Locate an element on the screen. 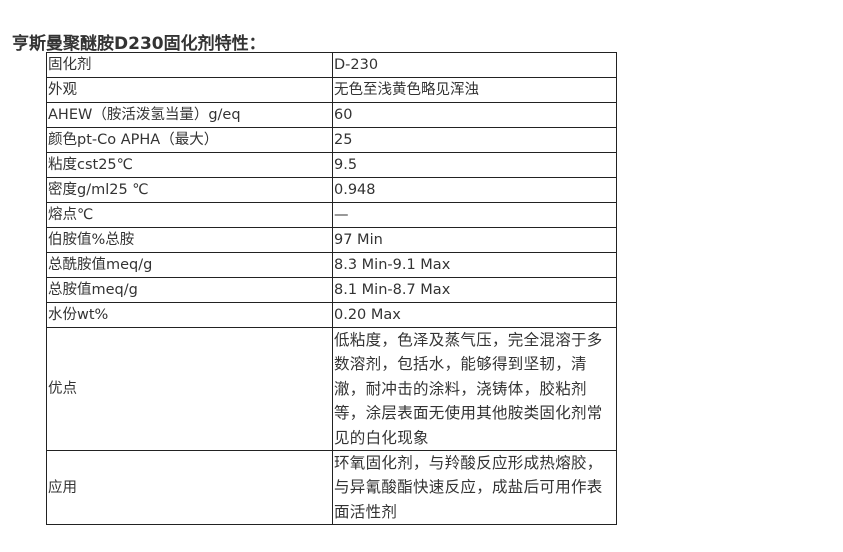  property-label: 应用 is located at coordinates (189, 488).